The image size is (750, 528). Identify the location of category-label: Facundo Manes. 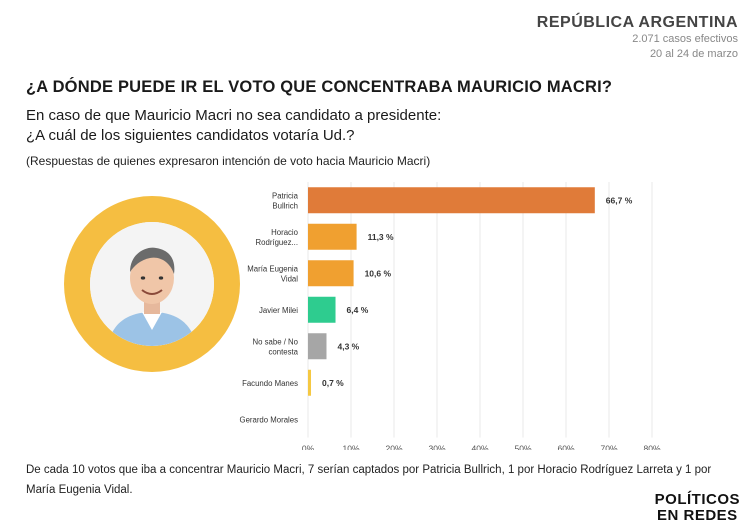
(270, 383).